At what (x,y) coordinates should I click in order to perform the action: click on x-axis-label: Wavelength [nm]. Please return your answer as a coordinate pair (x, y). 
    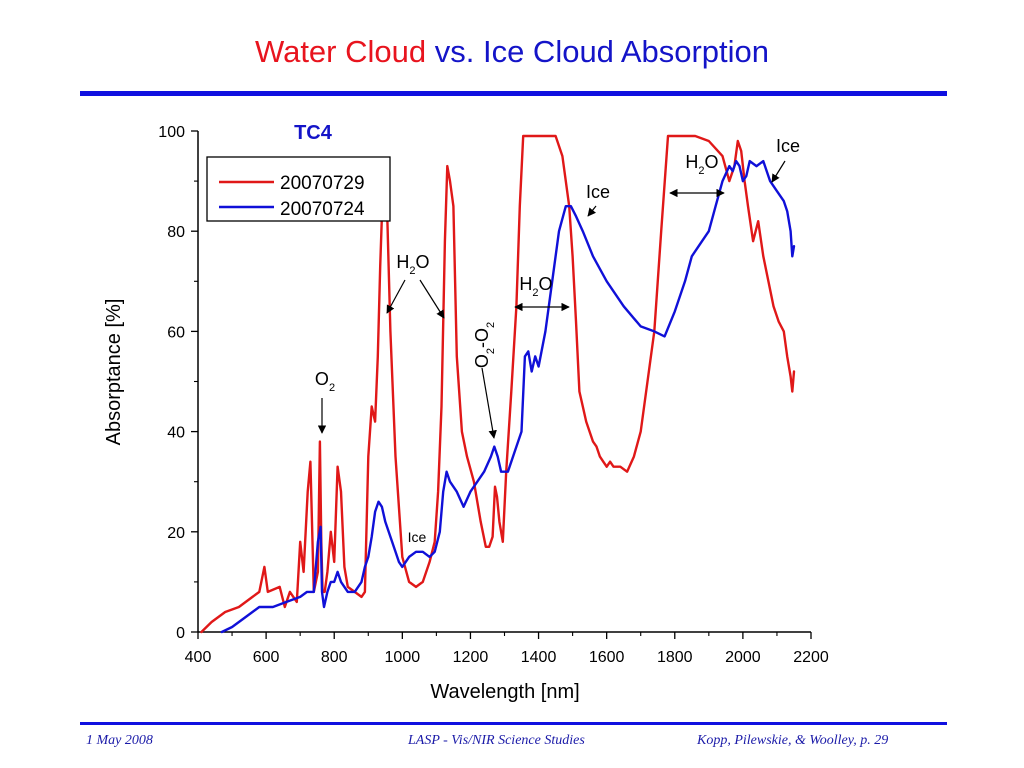
    Looking at the image, I should click on (504, 692).